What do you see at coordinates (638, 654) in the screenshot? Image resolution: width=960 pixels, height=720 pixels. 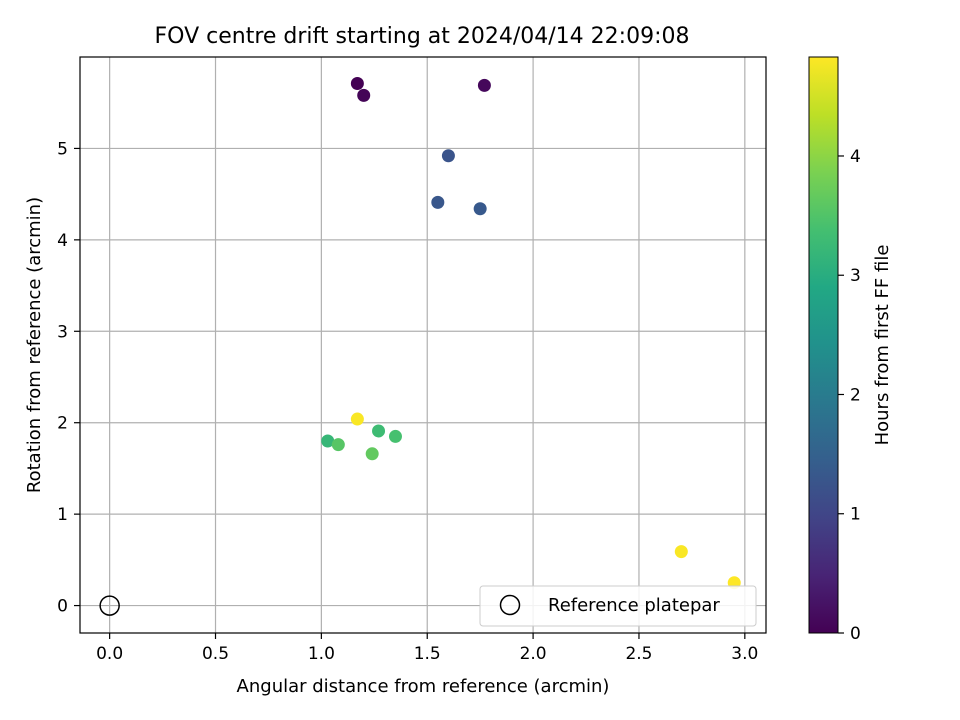 I see `x-tick-label: 2.5` at bounding box center [638, 654].